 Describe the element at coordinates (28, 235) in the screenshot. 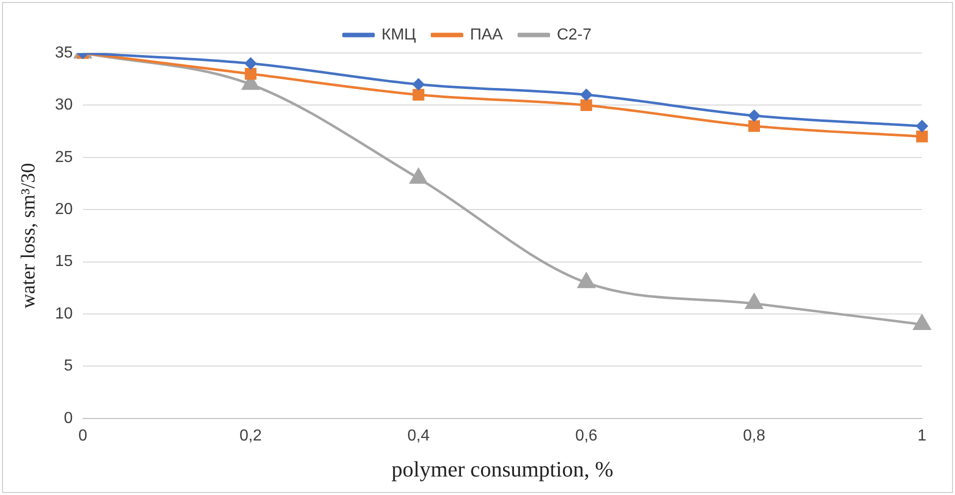

I see `y-axis-title: water loss, sm³/30` at that location.